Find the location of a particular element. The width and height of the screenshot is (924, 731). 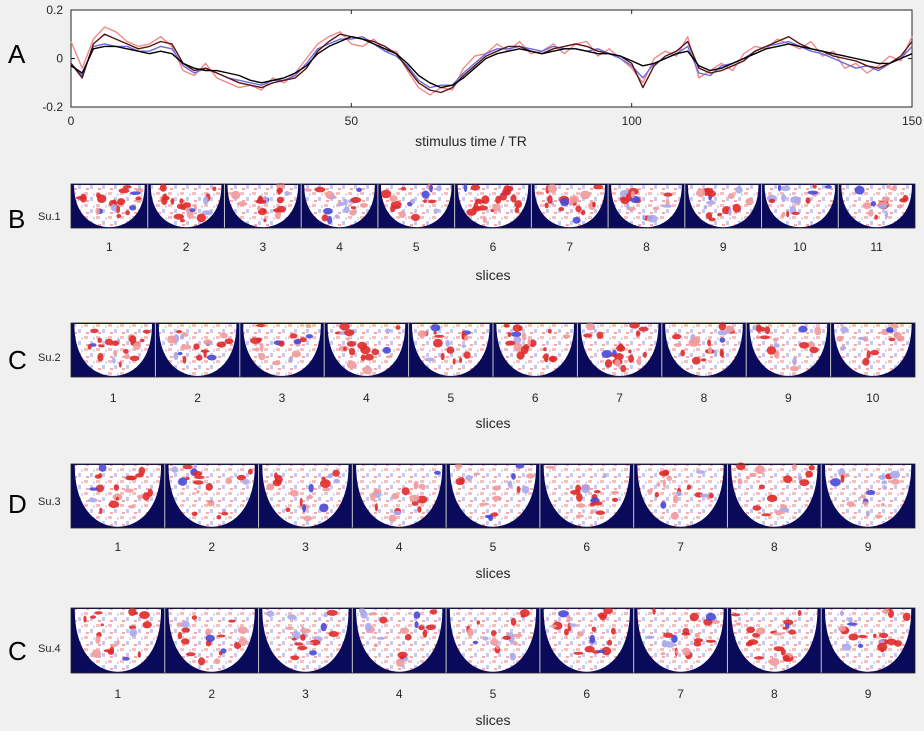

slice-panel-2: C Su.2 1 2 3 4 5 6 7 8 9 10 slices is located at coordinates (462, 376).